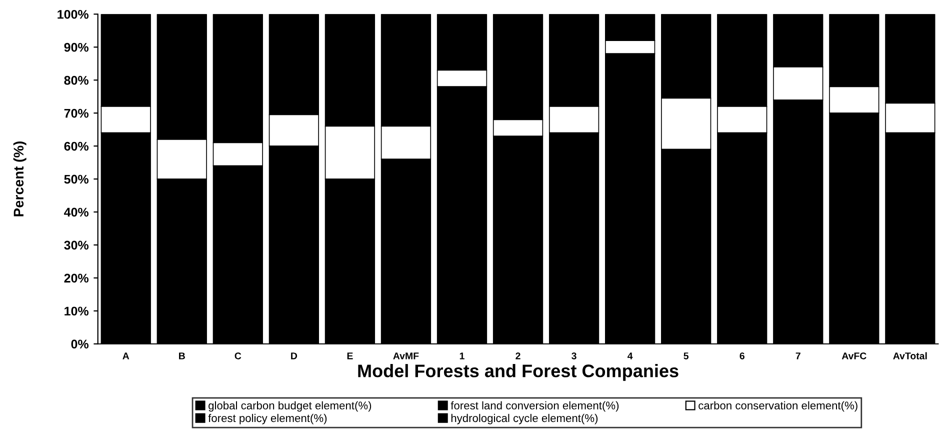 The width and height of the screenshot is (941, 442). Describe the element at coordinates (686, 356) in the screenshot. I see `x-tick-label: 5` at that location.